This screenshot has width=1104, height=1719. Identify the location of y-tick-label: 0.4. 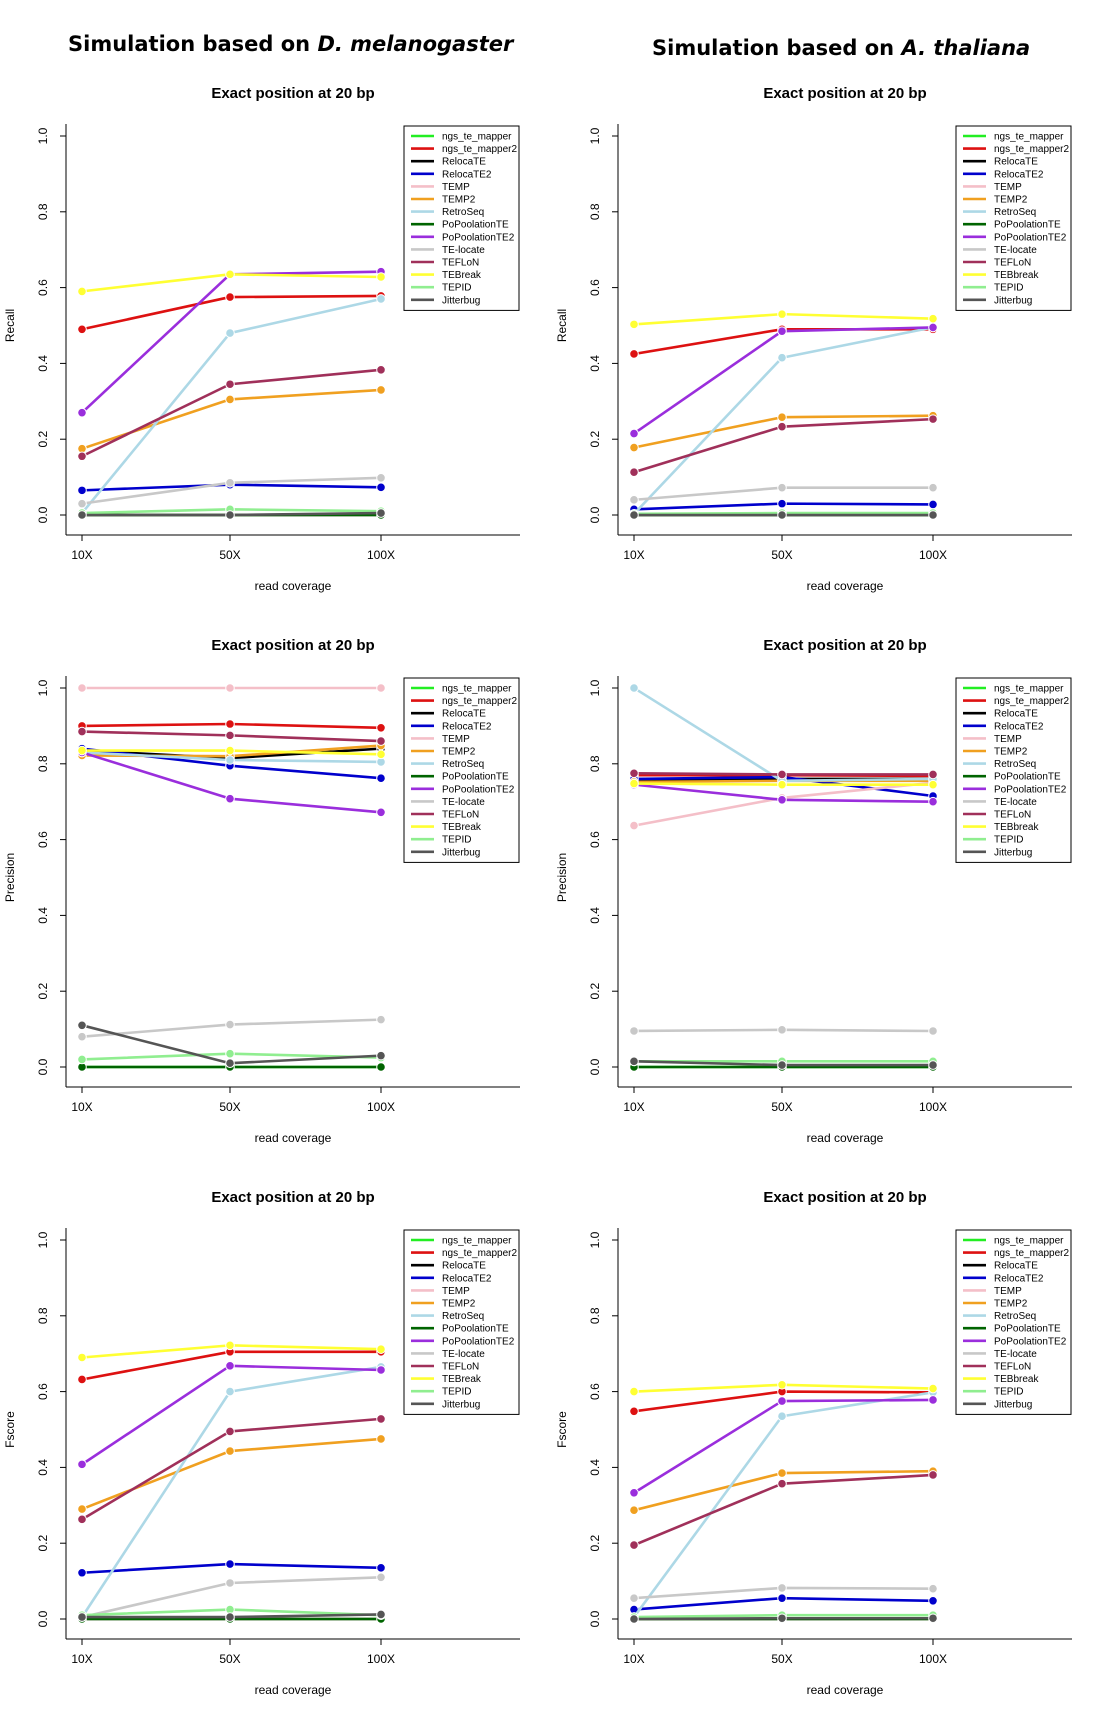
(595, 363).